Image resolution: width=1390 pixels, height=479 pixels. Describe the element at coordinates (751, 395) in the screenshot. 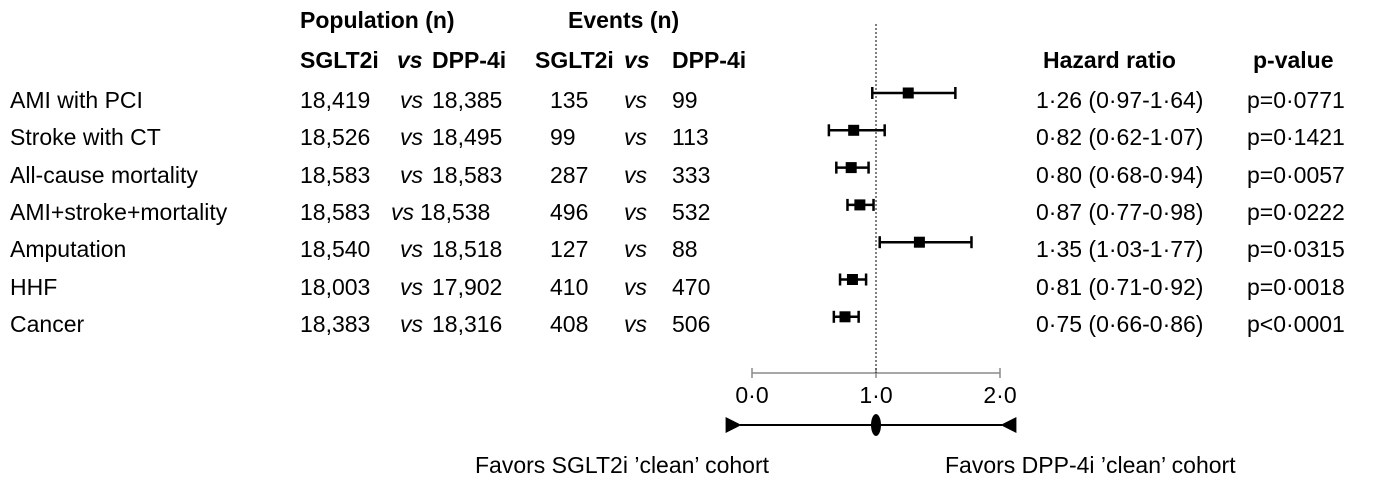

I see `x-tick-label: 0·0` at that location.